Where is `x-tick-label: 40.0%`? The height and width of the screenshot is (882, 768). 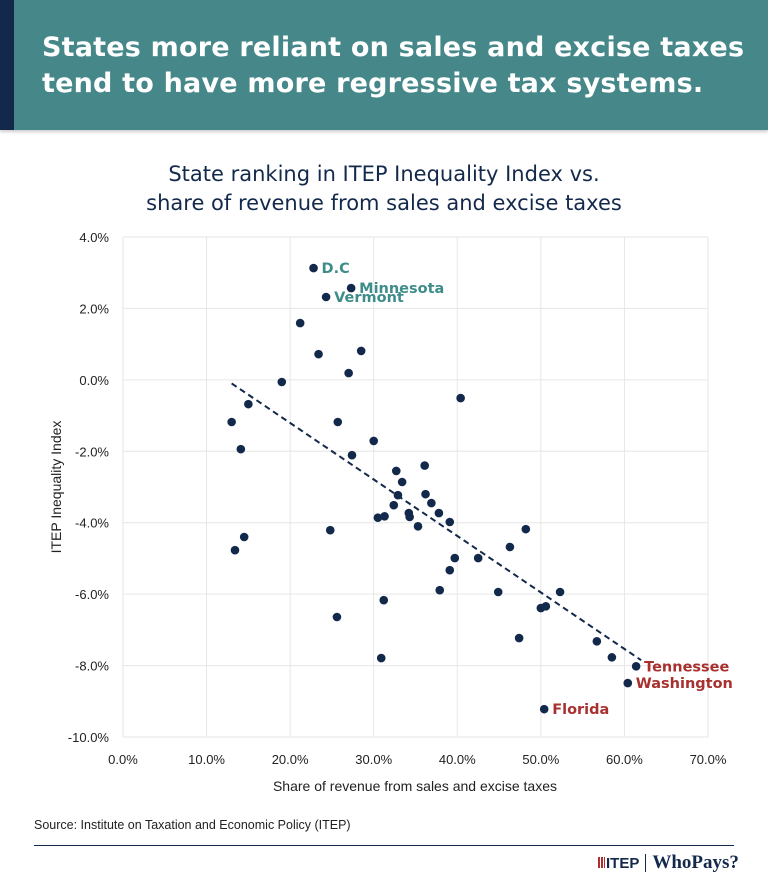 x-tick-label: 40.0% is located at coordinates (457, 759).